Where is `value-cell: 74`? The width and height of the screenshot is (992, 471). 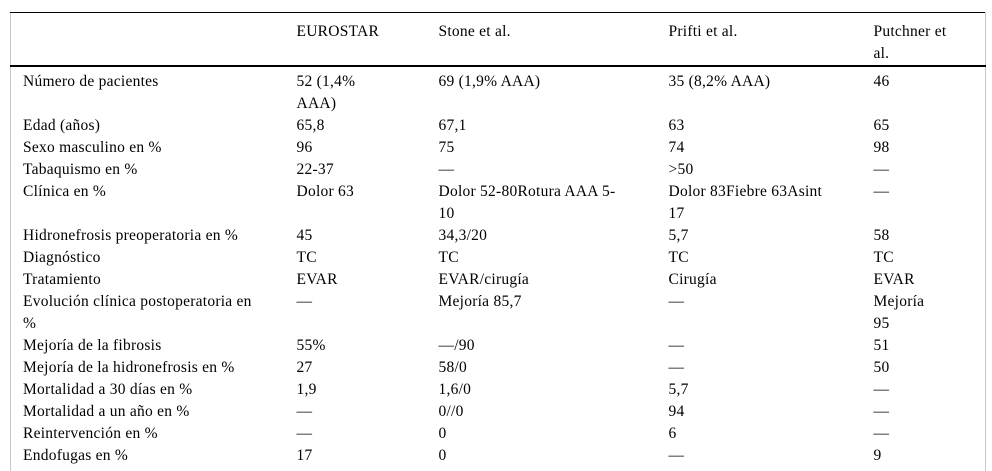 value-cell: 74 is located at coordinates (676, 147).